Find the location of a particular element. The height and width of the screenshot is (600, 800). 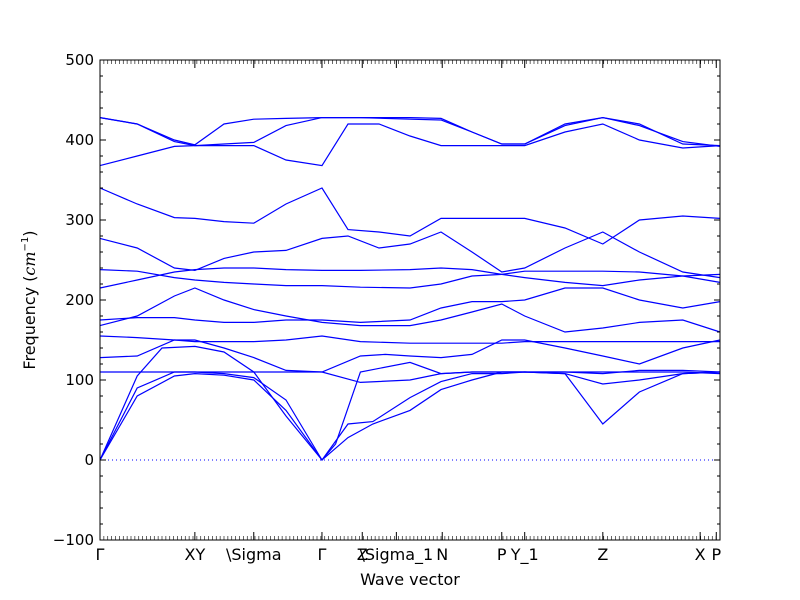

y-axis-label-text: Frequency ( is located at coordinates (29, 323).